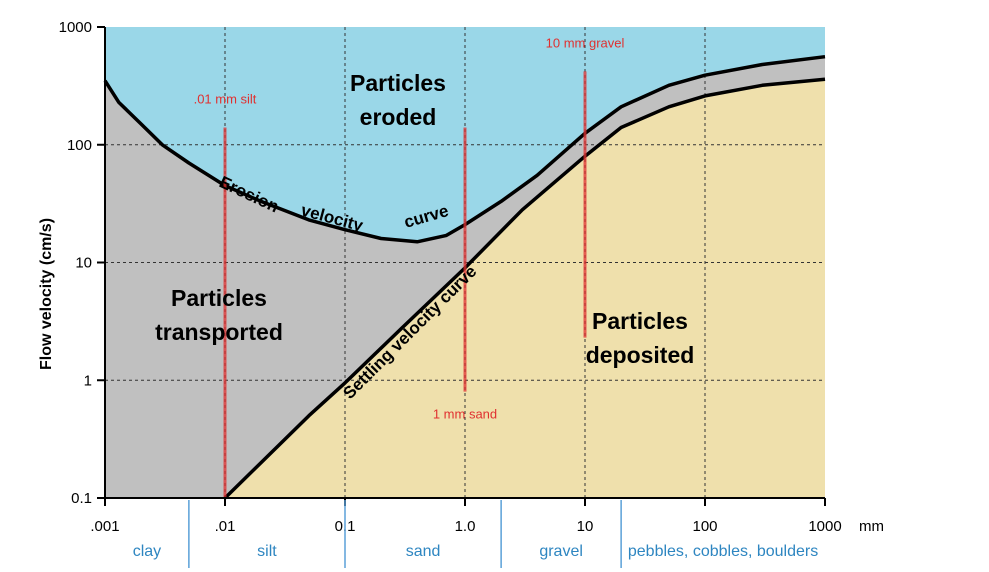  Describe the element at coordinates (423, 551) in the screenshot. I see `grain-class-sand: sand` at that location.